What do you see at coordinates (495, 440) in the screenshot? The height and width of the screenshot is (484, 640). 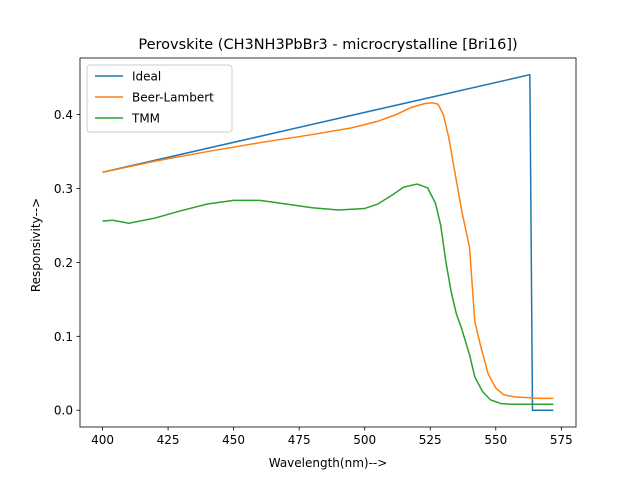 I see `x-tick-label: 550` at bounding box center [495, 440].